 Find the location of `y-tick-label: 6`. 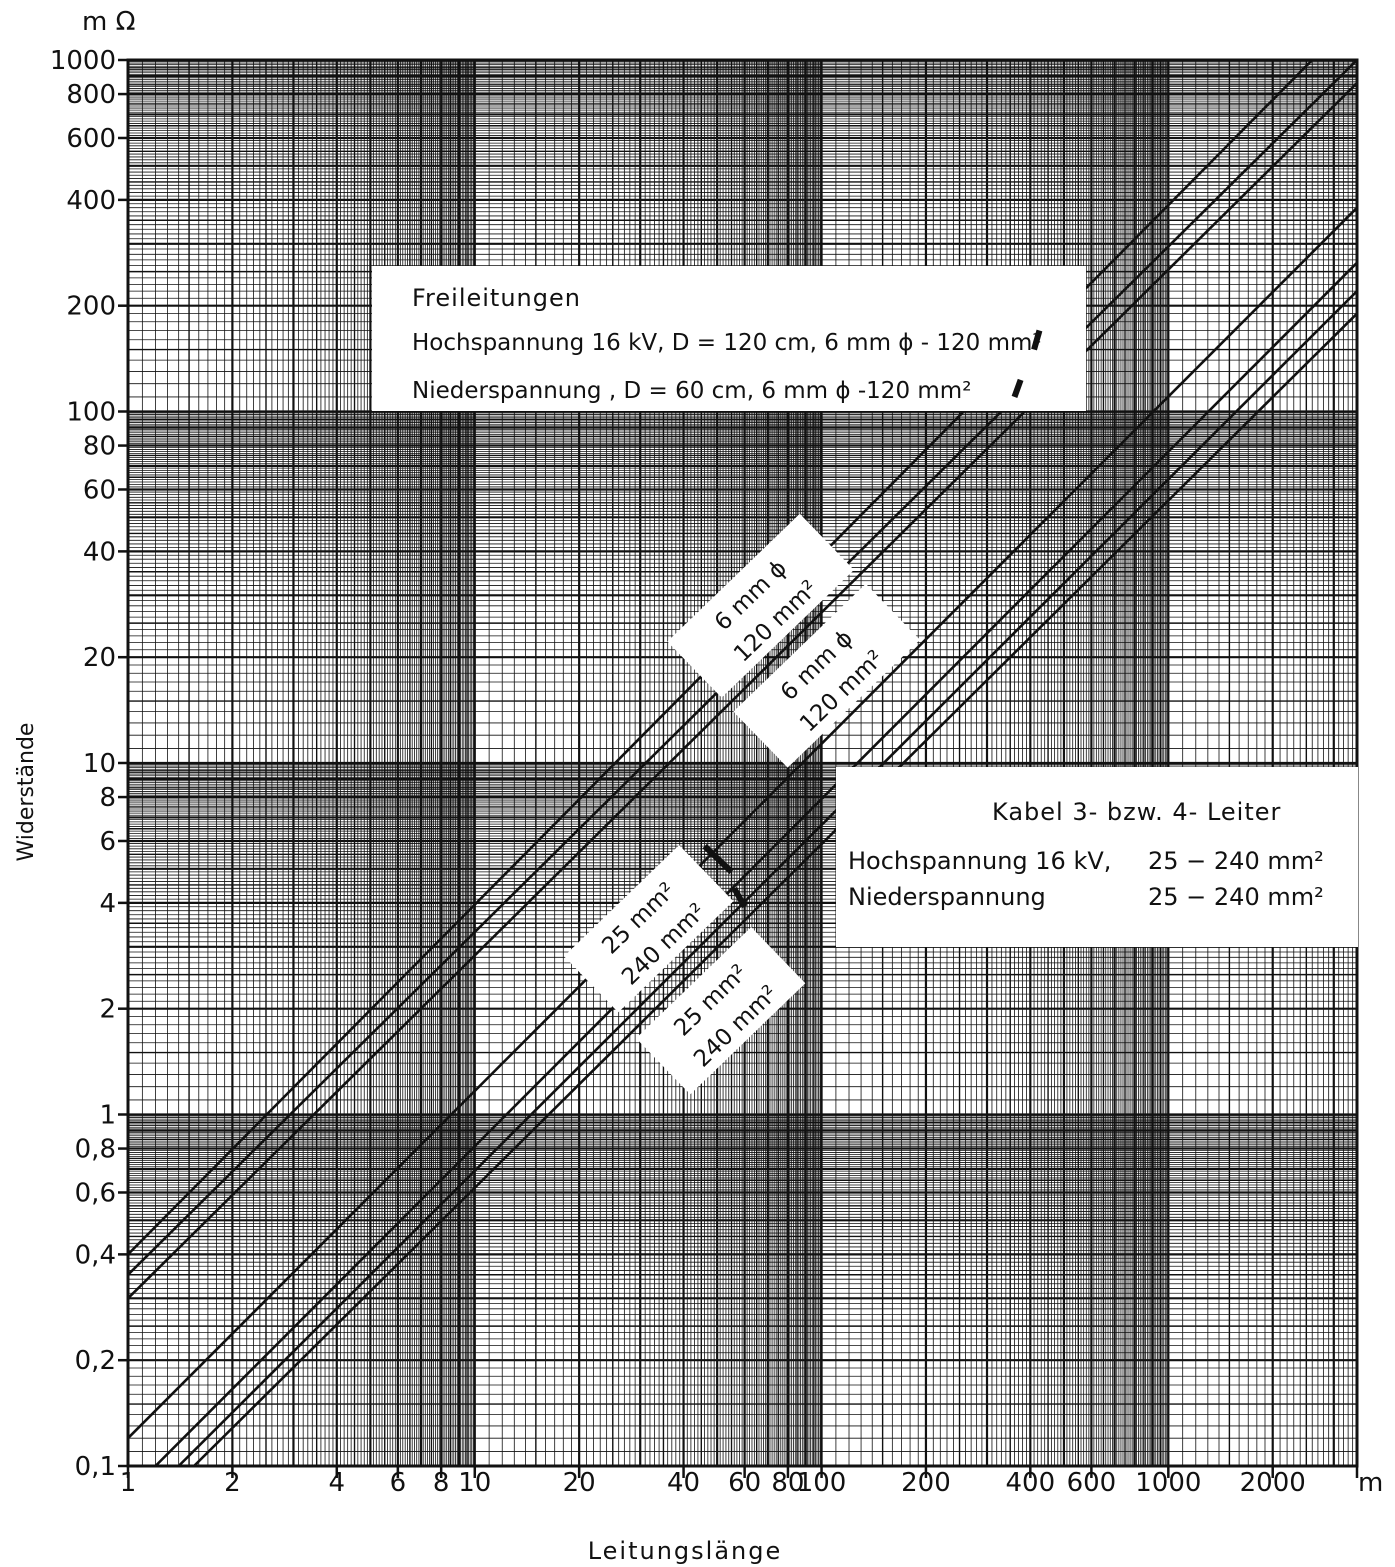

y-tick-label: 6 is located at coordinates (107, 842).